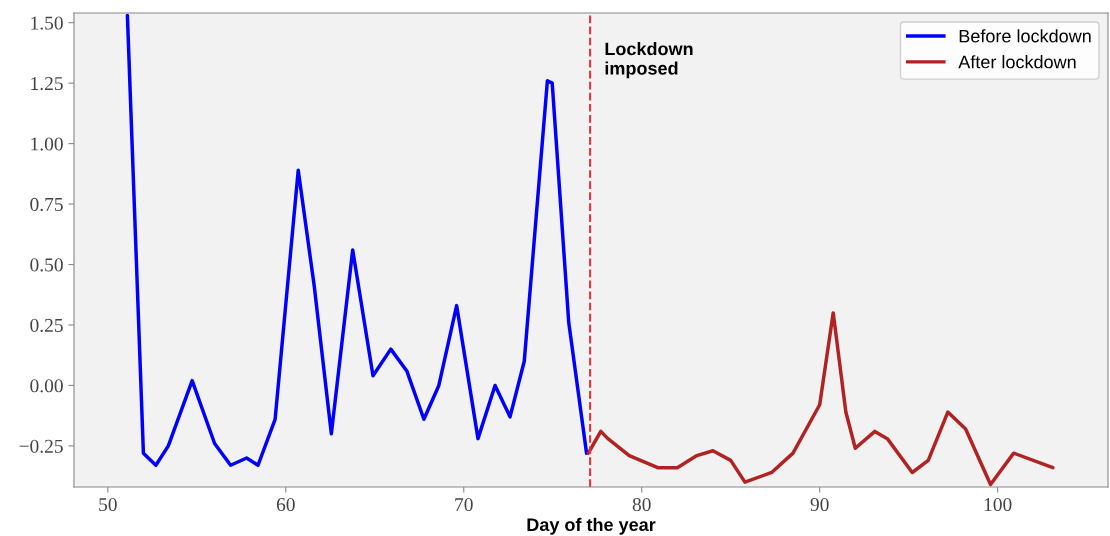 Image resolution: width=1110 pixels, height=536 pixels. What do you see at coordinates (464, 504) in the screenshot?
I see `x-tick-label: 70` at bounding box center [464, 504].